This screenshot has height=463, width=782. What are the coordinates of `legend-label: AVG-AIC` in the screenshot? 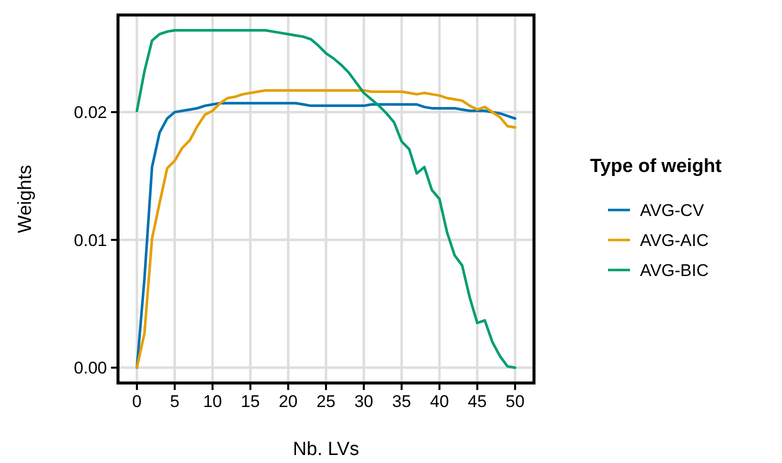 It's located at (674, 240).